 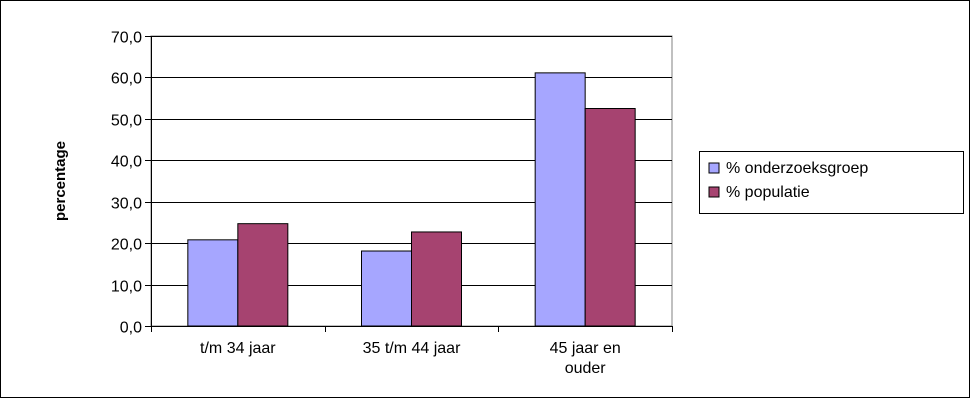 What do you see at coordinates (126, 162) in the screenshot?
I see `y-tick-label: 40,0` at bounding box center [126, 162].